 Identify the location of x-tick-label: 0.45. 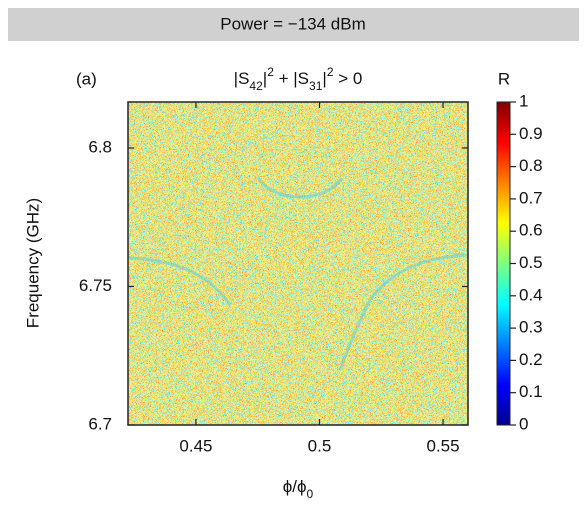
(195, 445).